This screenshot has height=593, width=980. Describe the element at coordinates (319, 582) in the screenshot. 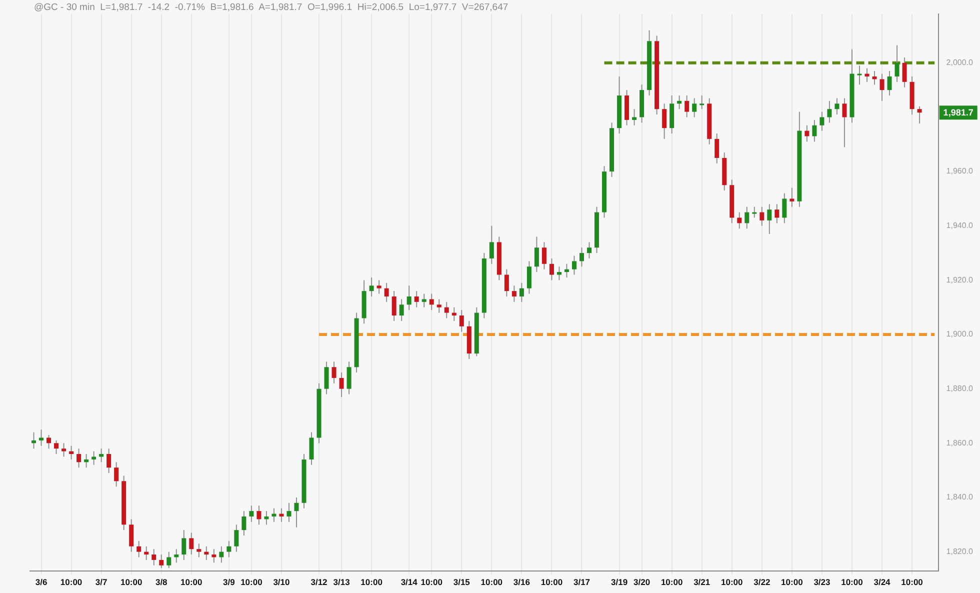

I see `x-tick-label: 3/12` at that location.